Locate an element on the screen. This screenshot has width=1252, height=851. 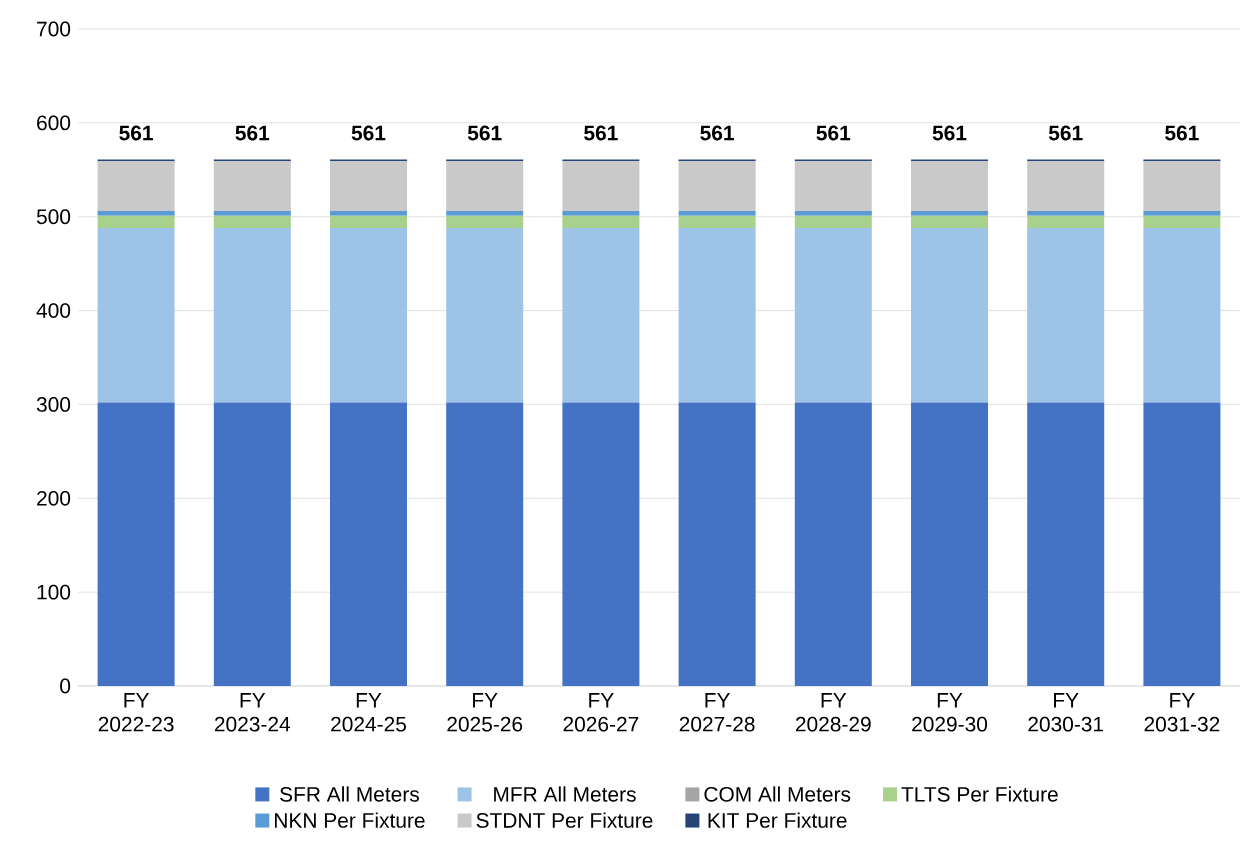
legend-label: NKN Per Fixture is located at coordinates (350, 820).